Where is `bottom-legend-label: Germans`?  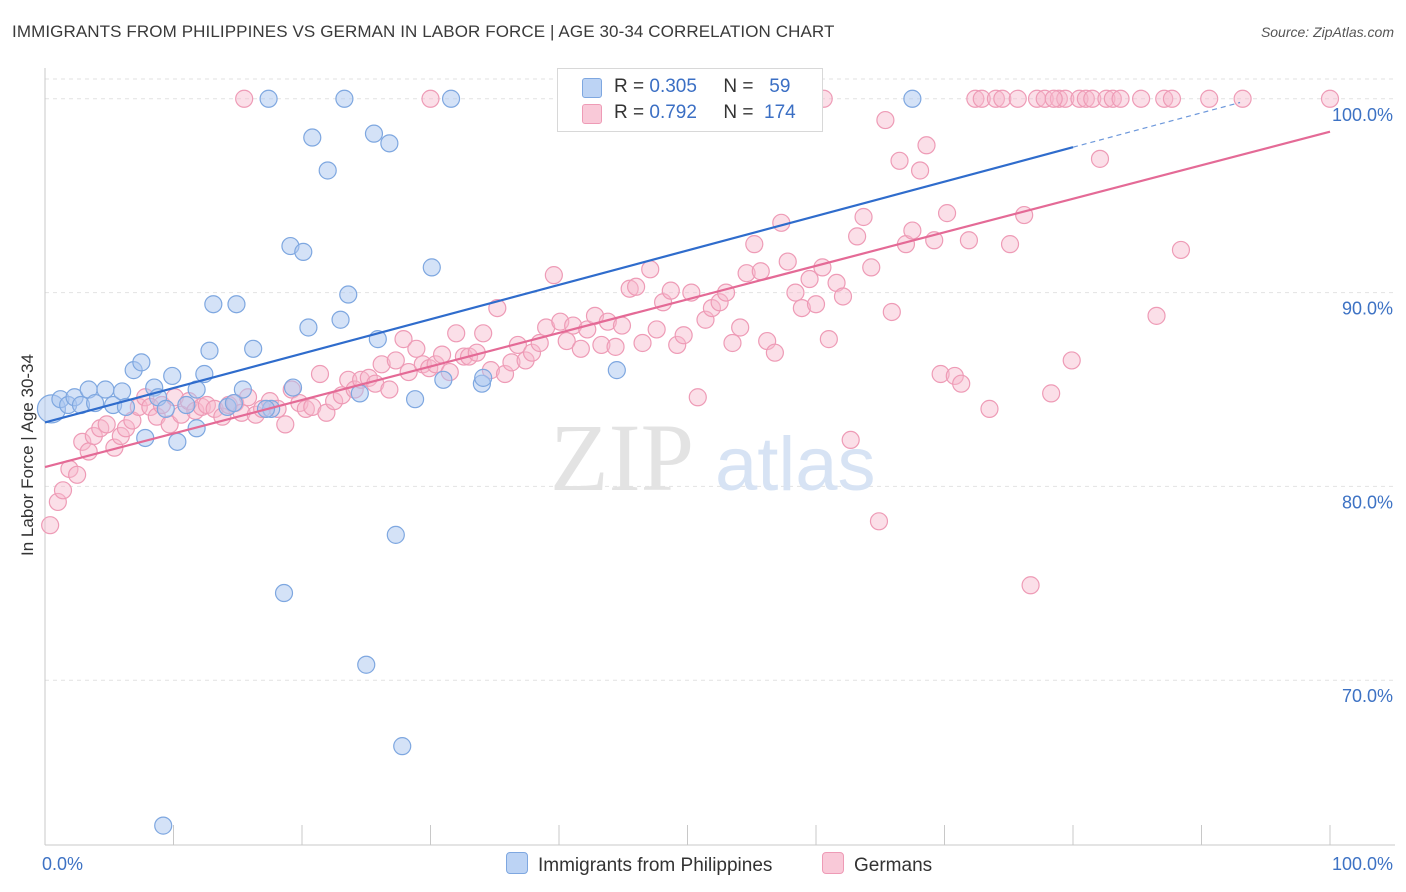
bottom-legend-label: Germans is located at coordinates (893, 865).